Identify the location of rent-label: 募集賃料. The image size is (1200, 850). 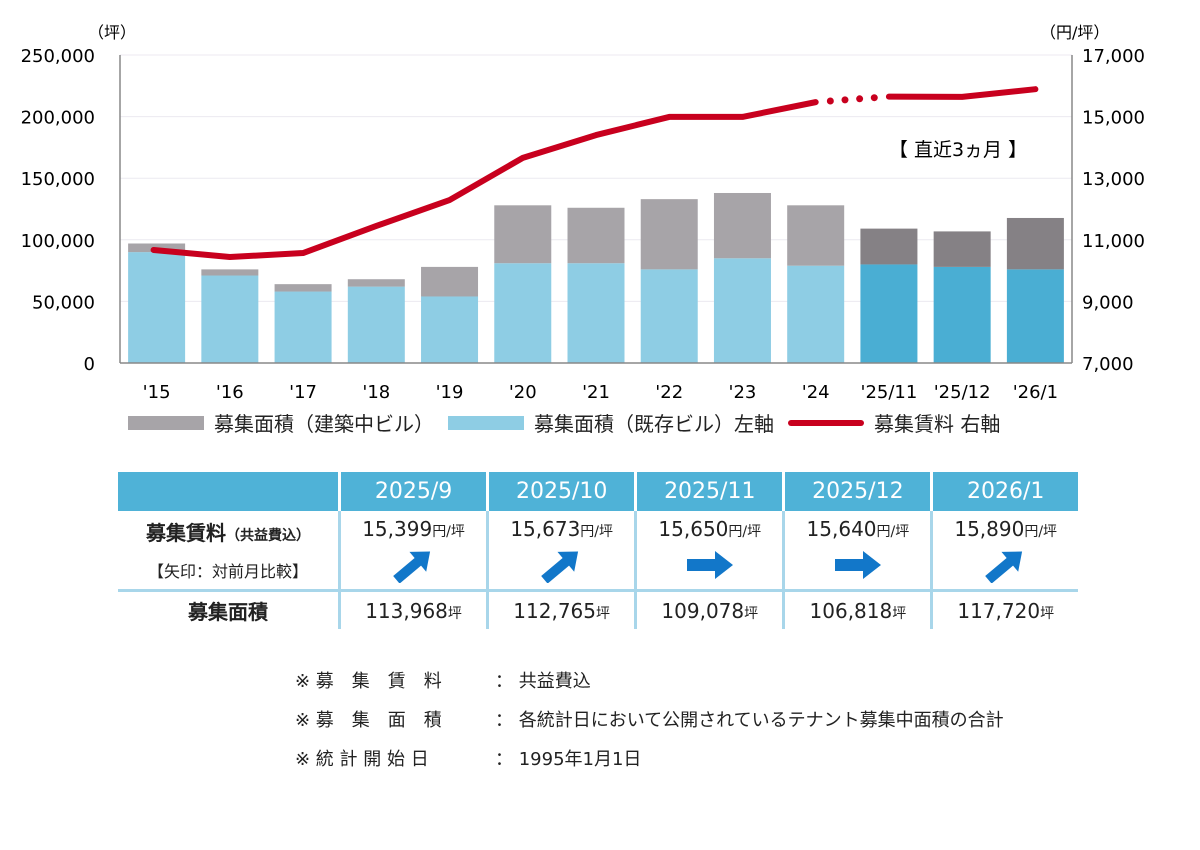
(186, 533).